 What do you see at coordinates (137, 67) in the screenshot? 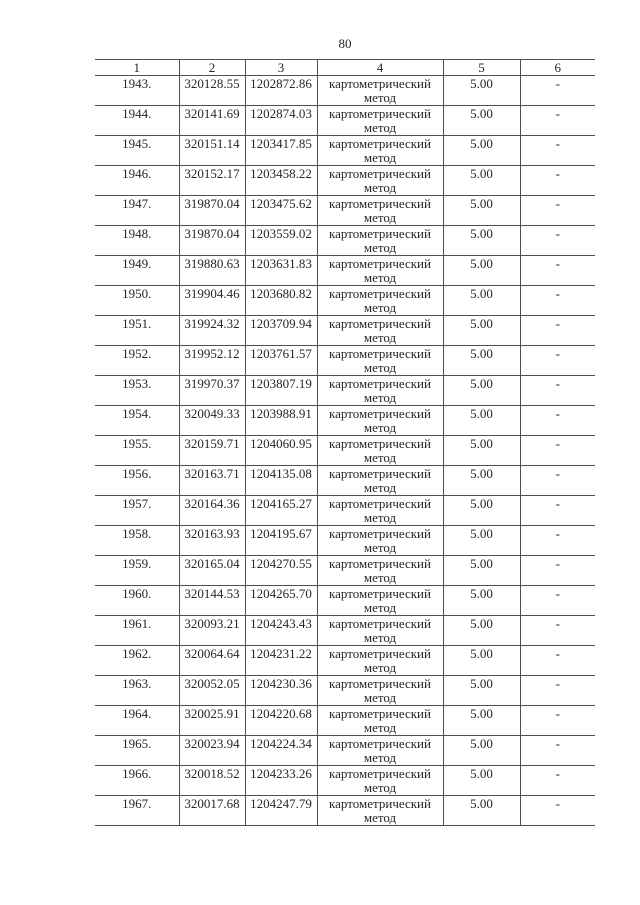
I see `header-col-1: 1` at bounding box center [137, 67].